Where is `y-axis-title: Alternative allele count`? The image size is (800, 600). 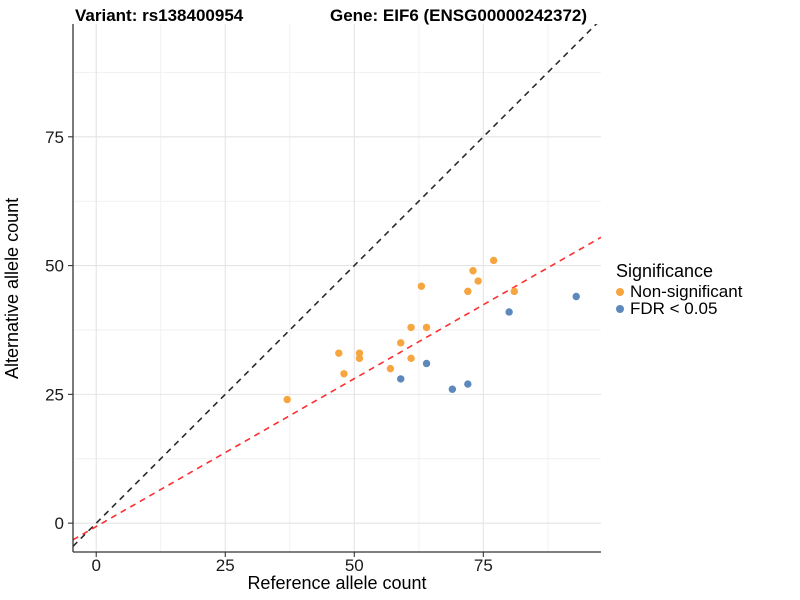
y-axis-title: Alternative allele count is located at coordinates (12, 288).